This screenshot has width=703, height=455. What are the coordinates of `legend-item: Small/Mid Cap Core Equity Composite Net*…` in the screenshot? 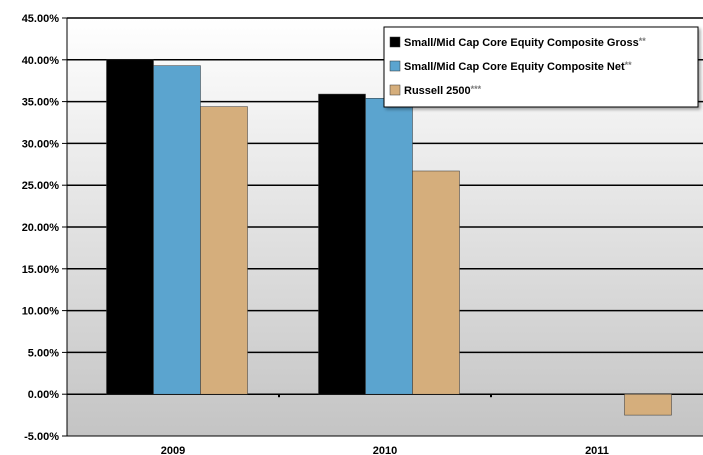 It's located at (518, 66).